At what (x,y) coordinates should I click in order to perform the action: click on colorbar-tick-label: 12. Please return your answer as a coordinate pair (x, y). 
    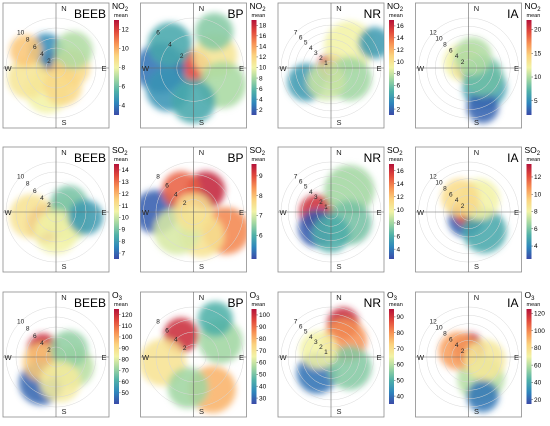
    Looking at the image, I should click on (126, 30).